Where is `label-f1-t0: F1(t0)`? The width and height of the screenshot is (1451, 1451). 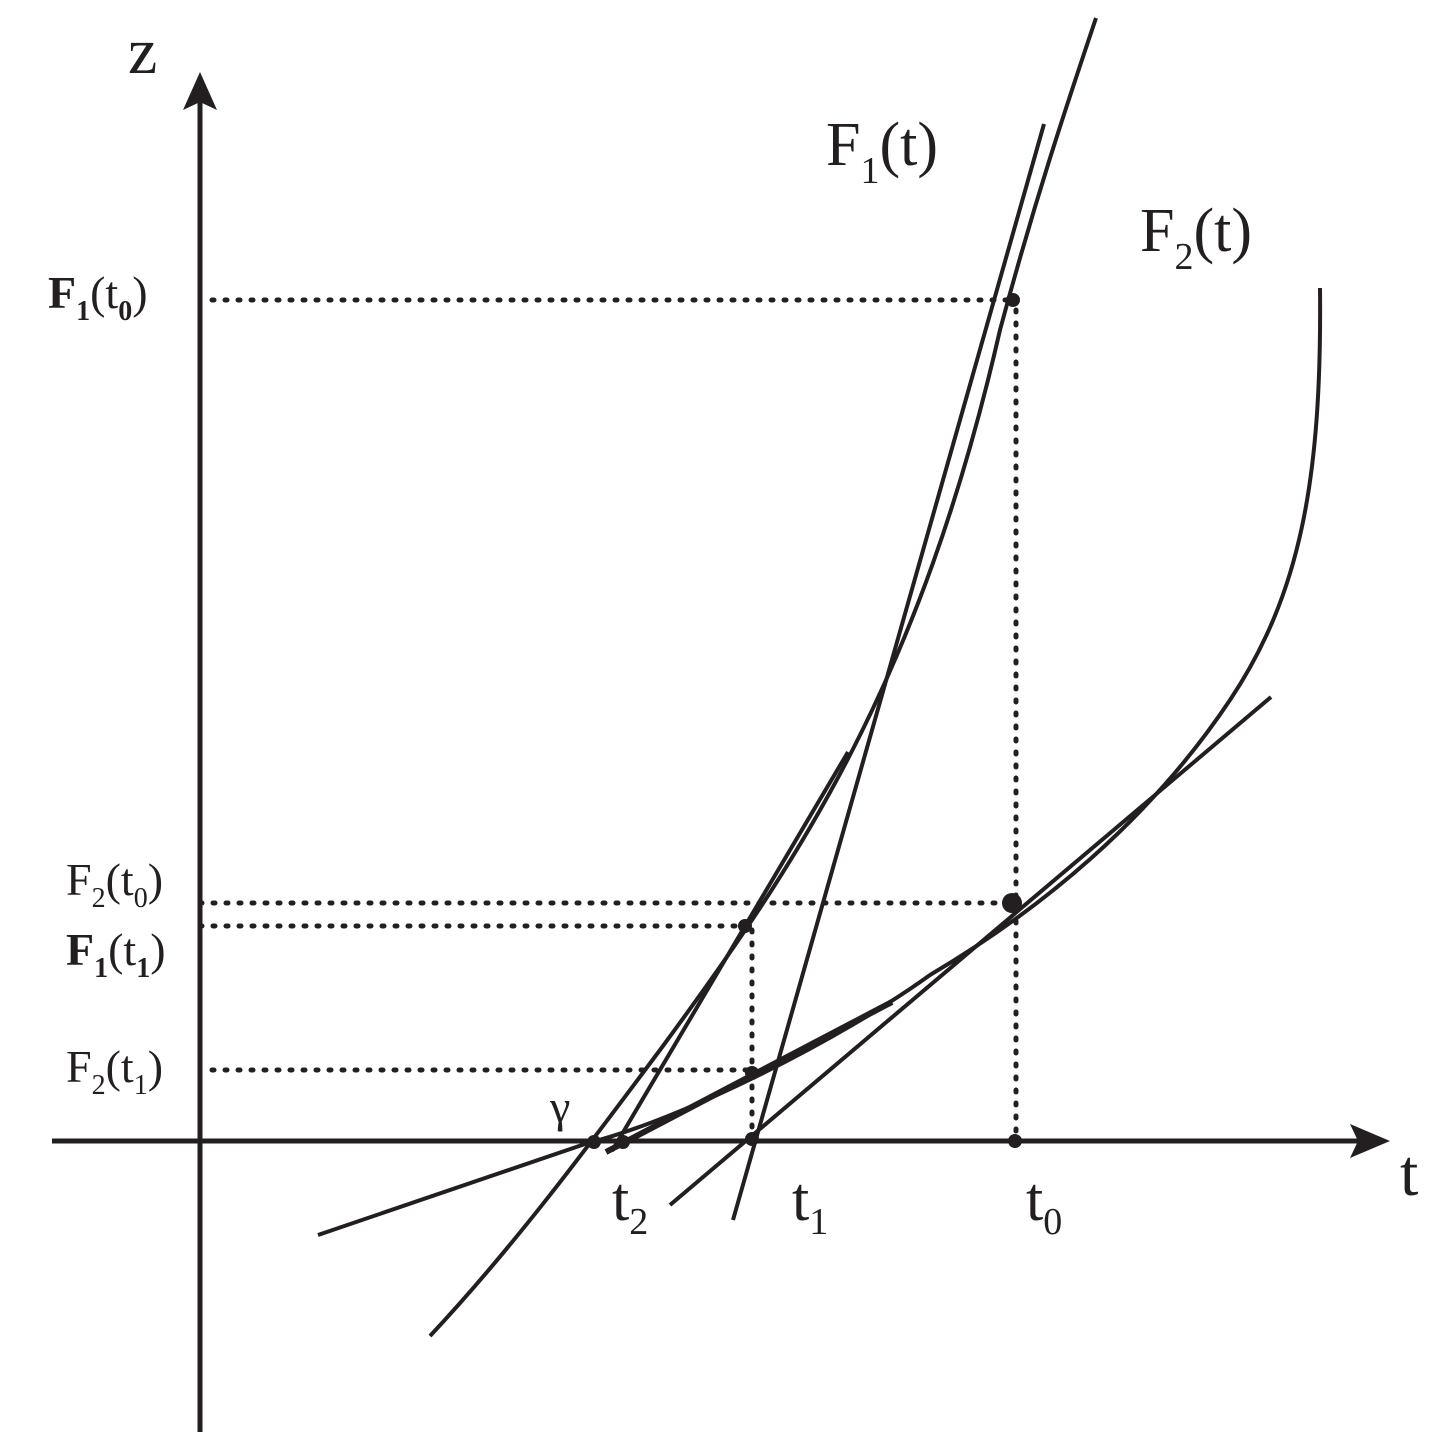
label-f1-t0: F1(t0) is located at coordinates (98, 297).